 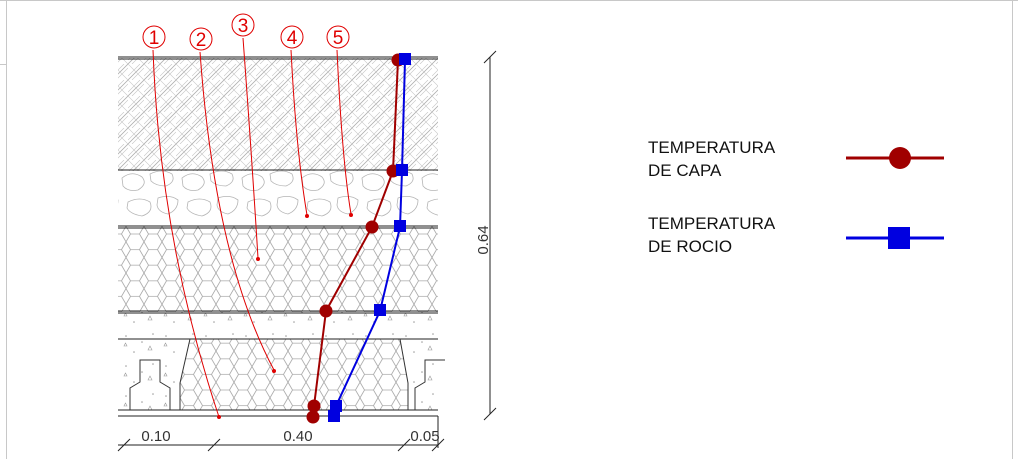 What do you see at coordinates (278, 114) in the screenshot?
I see `layer-hatched` at bounding box center [278, 114].